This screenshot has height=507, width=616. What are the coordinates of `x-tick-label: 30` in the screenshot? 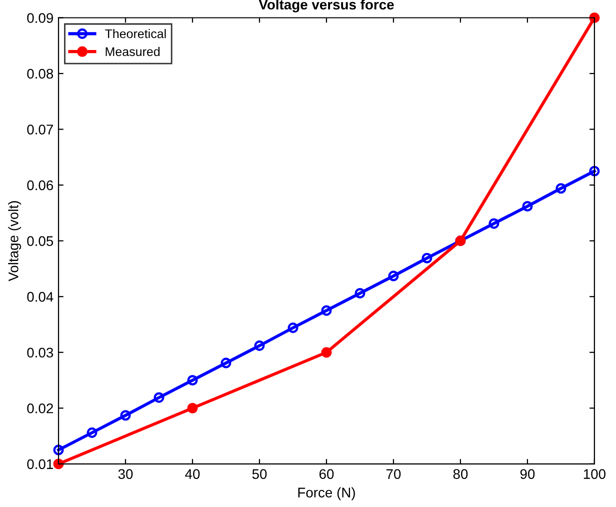 It's located at (125, 474).